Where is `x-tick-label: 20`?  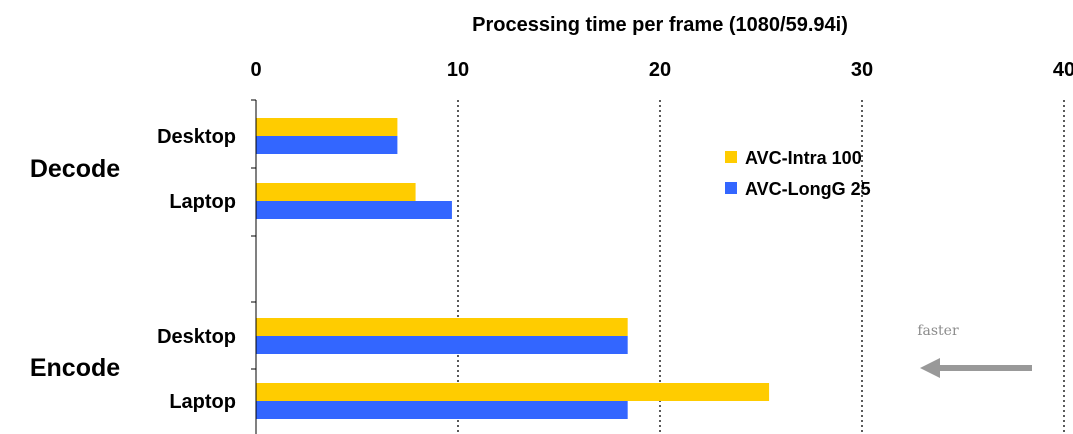
x-tick-label: 20 is located at coordinates (660, 70).